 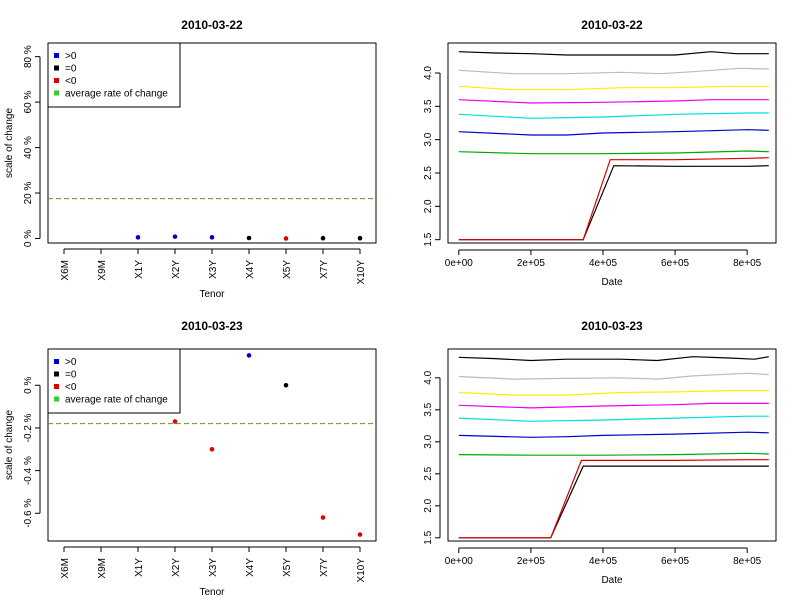 What do you see at coordinates (65, 568) in the screenshot?
I see `x-tick-label: X6M` at bounding box center [65, 568].